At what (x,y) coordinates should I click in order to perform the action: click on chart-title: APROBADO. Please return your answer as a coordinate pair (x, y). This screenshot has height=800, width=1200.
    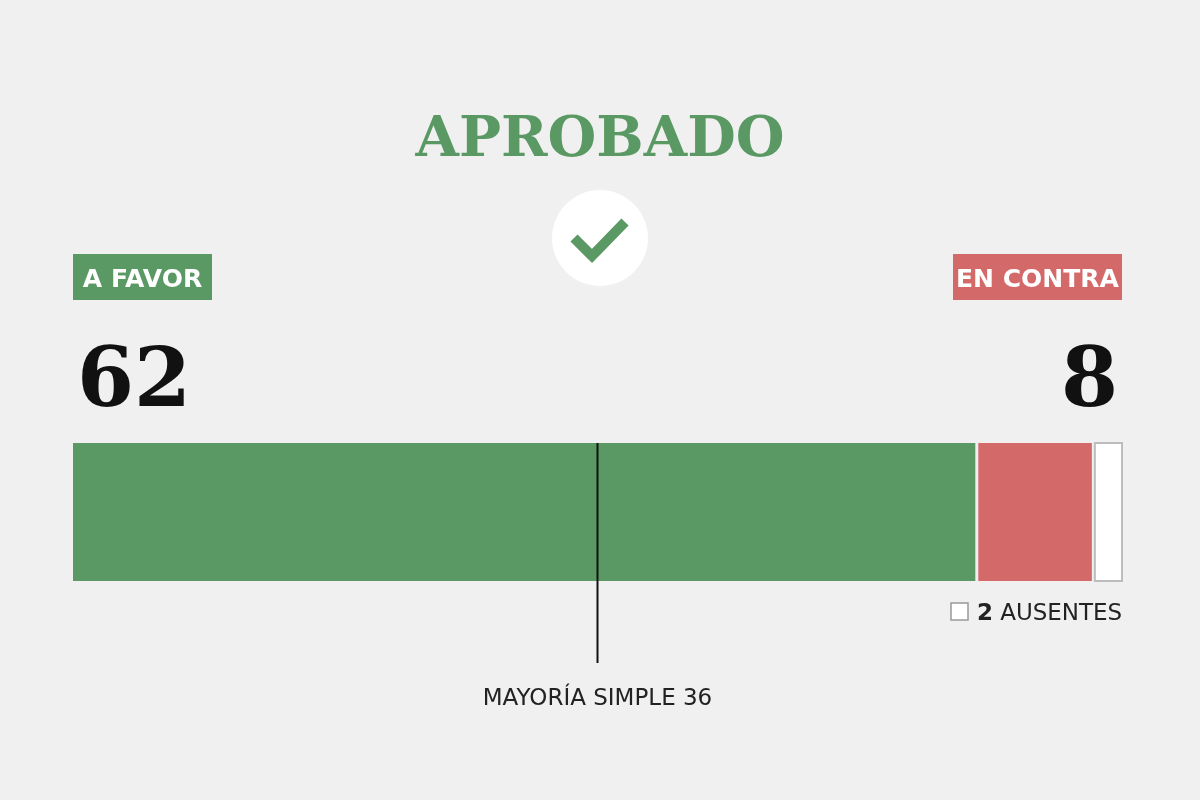
    Looking at the image, I should click on (599, 136).